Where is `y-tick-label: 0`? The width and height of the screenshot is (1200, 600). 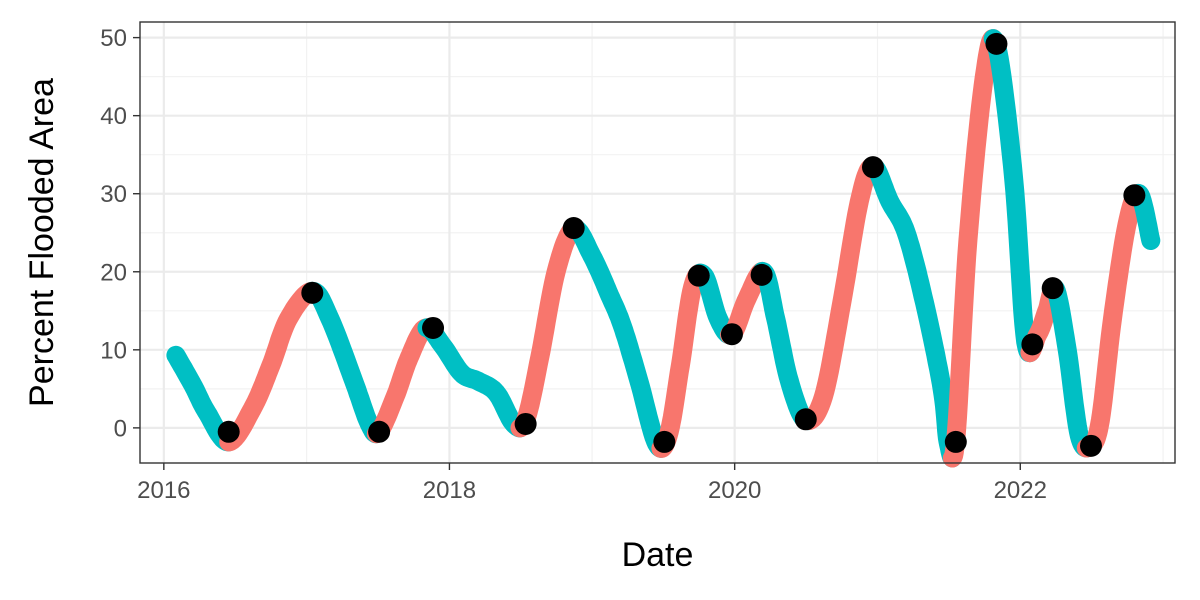 y-tick-label: 0 is located at coordinates (120, 428).